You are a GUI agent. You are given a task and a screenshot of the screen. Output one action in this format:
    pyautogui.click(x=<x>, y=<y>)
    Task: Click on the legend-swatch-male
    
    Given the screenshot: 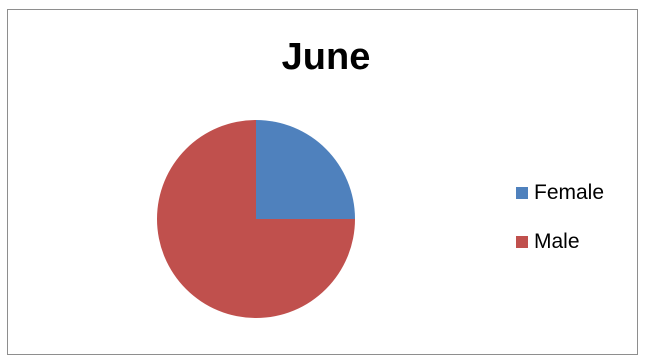 What is the action you would take?
    pyautogui.click(x=522, y=241)
    